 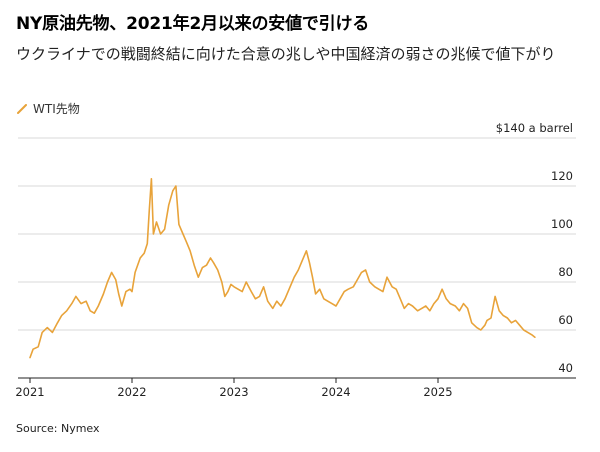 What do you see at coordinates (562, 176) in the screenshot?
I see `y-tick-label-120: 120` at bounding box center [562, 176].